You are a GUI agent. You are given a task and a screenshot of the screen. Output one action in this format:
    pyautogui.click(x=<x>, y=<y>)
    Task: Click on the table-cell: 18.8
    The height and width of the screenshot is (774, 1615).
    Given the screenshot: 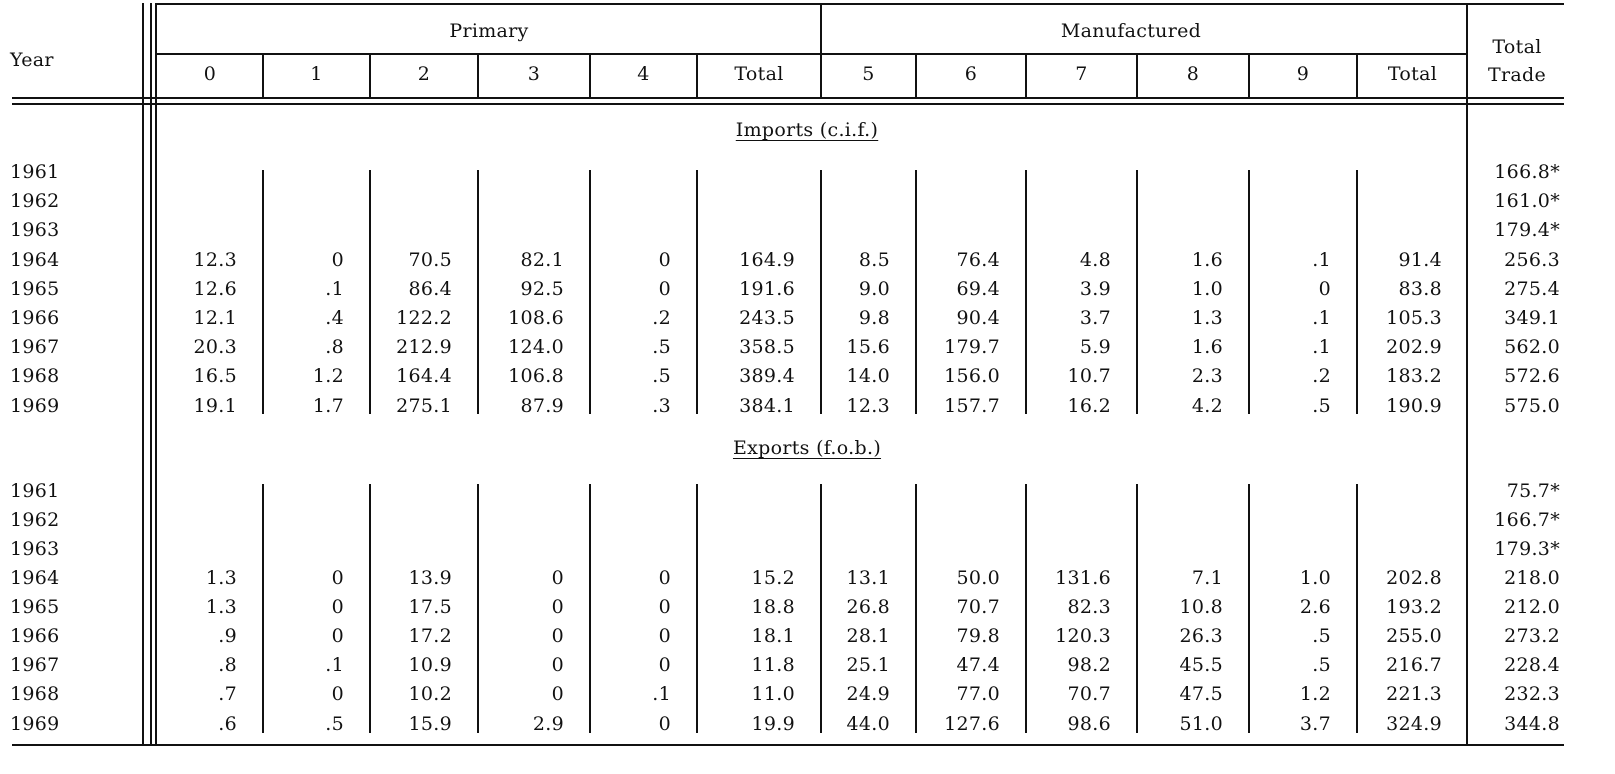 What is the action you would take?
    pyautogui.click(x=773, y=607)
    